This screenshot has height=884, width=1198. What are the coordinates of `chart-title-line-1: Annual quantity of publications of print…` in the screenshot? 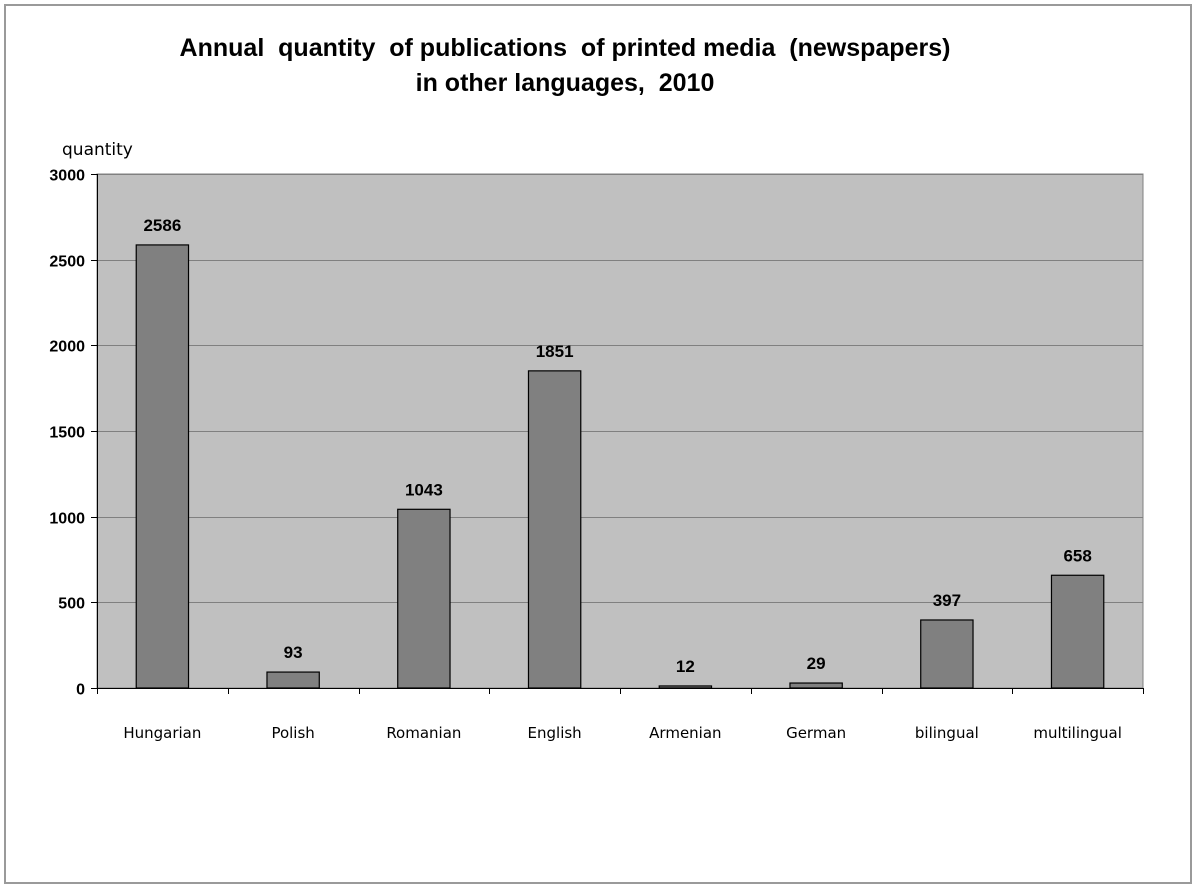 It's located at (565, 48).